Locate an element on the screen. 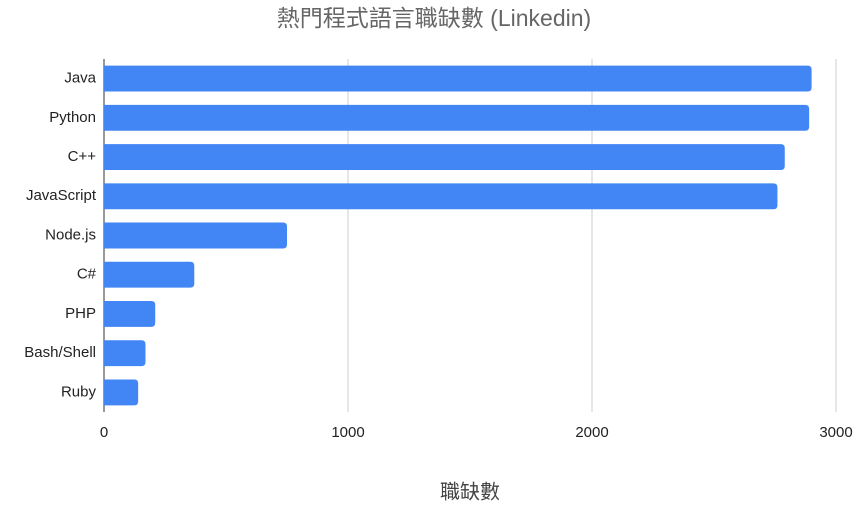 This screenshot has width=868, height=516. y-tick-label: Java is located at coordinates (80, 78).